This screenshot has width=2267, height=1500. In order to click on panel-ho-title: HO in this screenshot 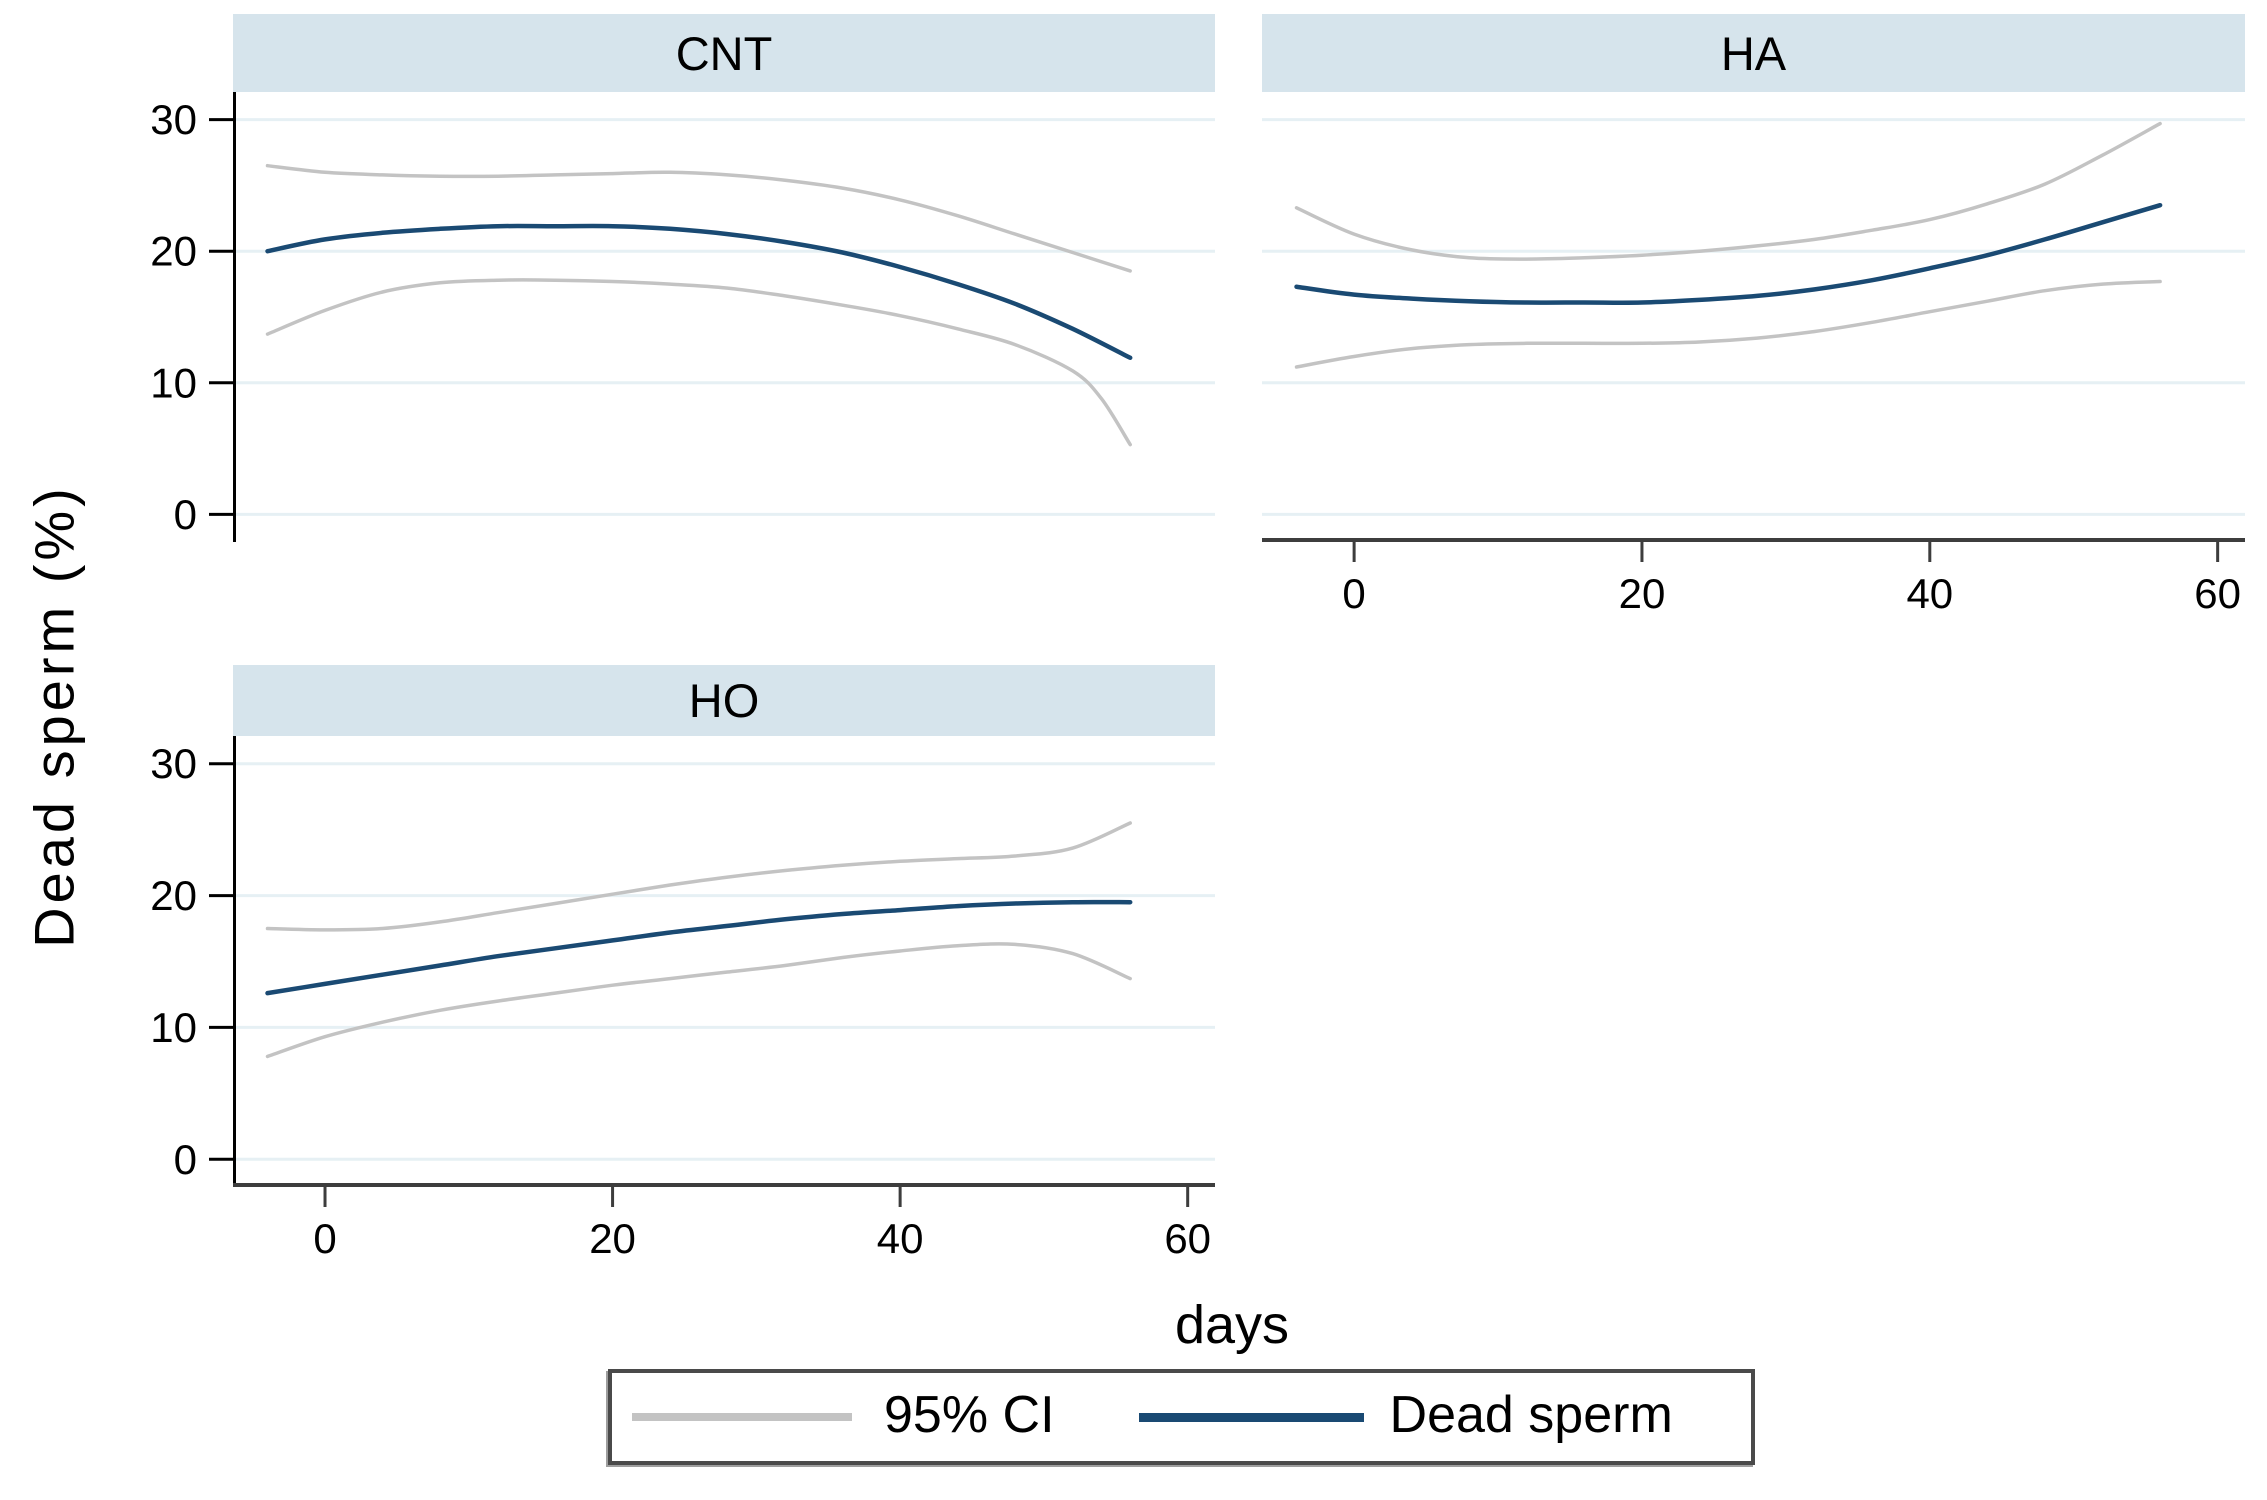, I will do `click(724, 700)`.